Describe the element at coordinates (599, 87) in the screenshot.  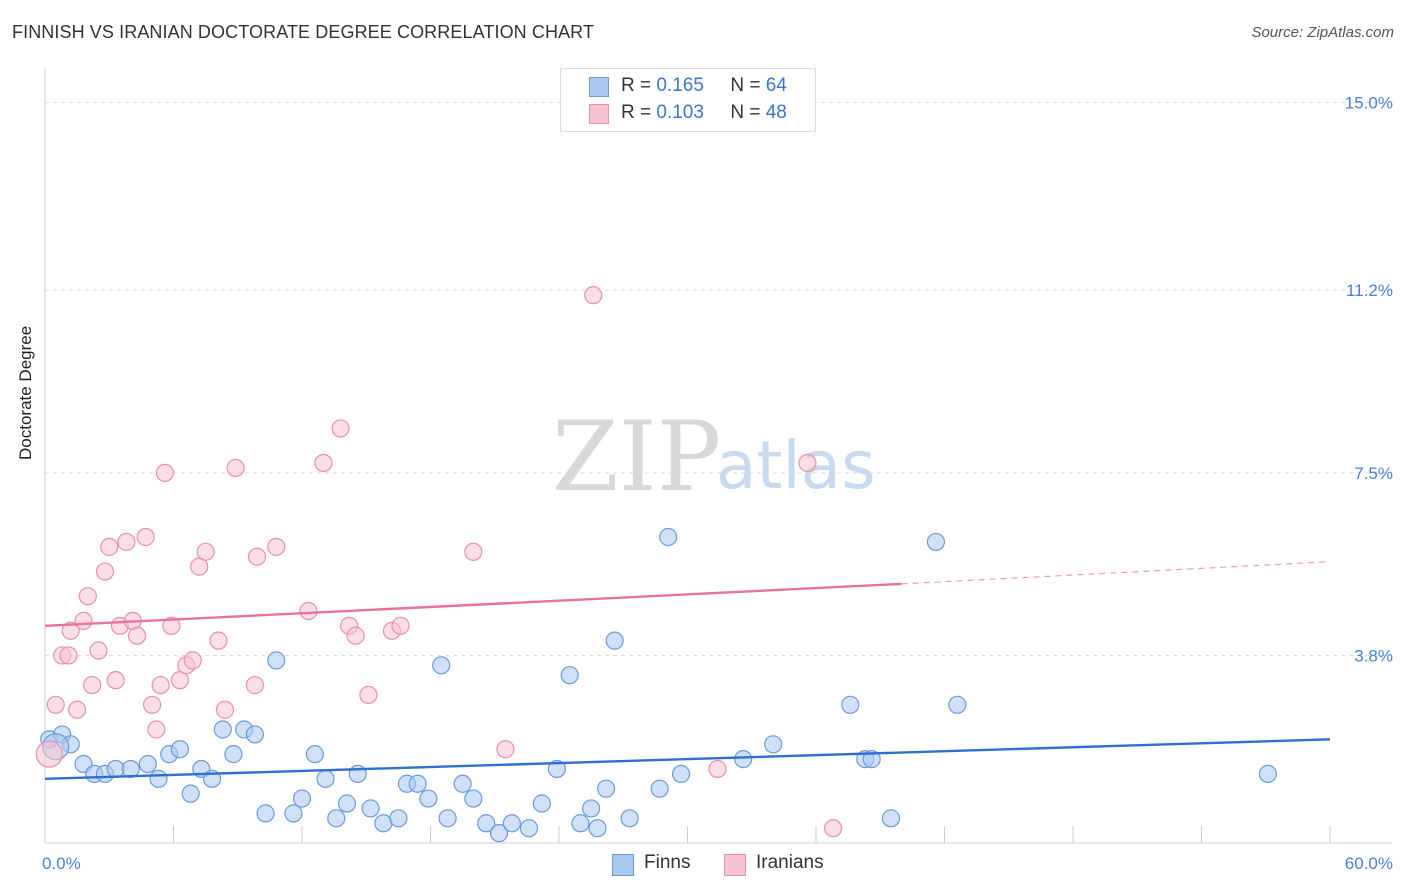
I see `legend-swatch-finns` at that location.